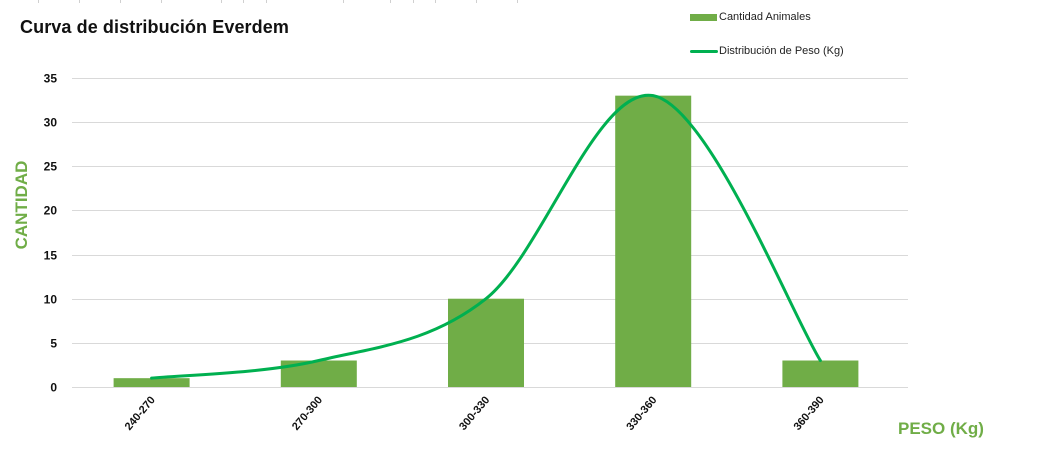  I want to click on x-tick-label: 360-390, so click(809, 413).